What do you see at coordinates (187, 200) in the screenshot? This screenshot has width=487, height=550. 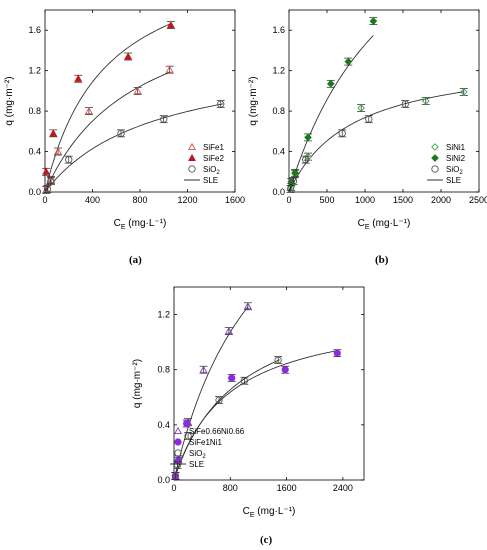 I see `x-tick-label: 1200` at bounding box center [187, 200].